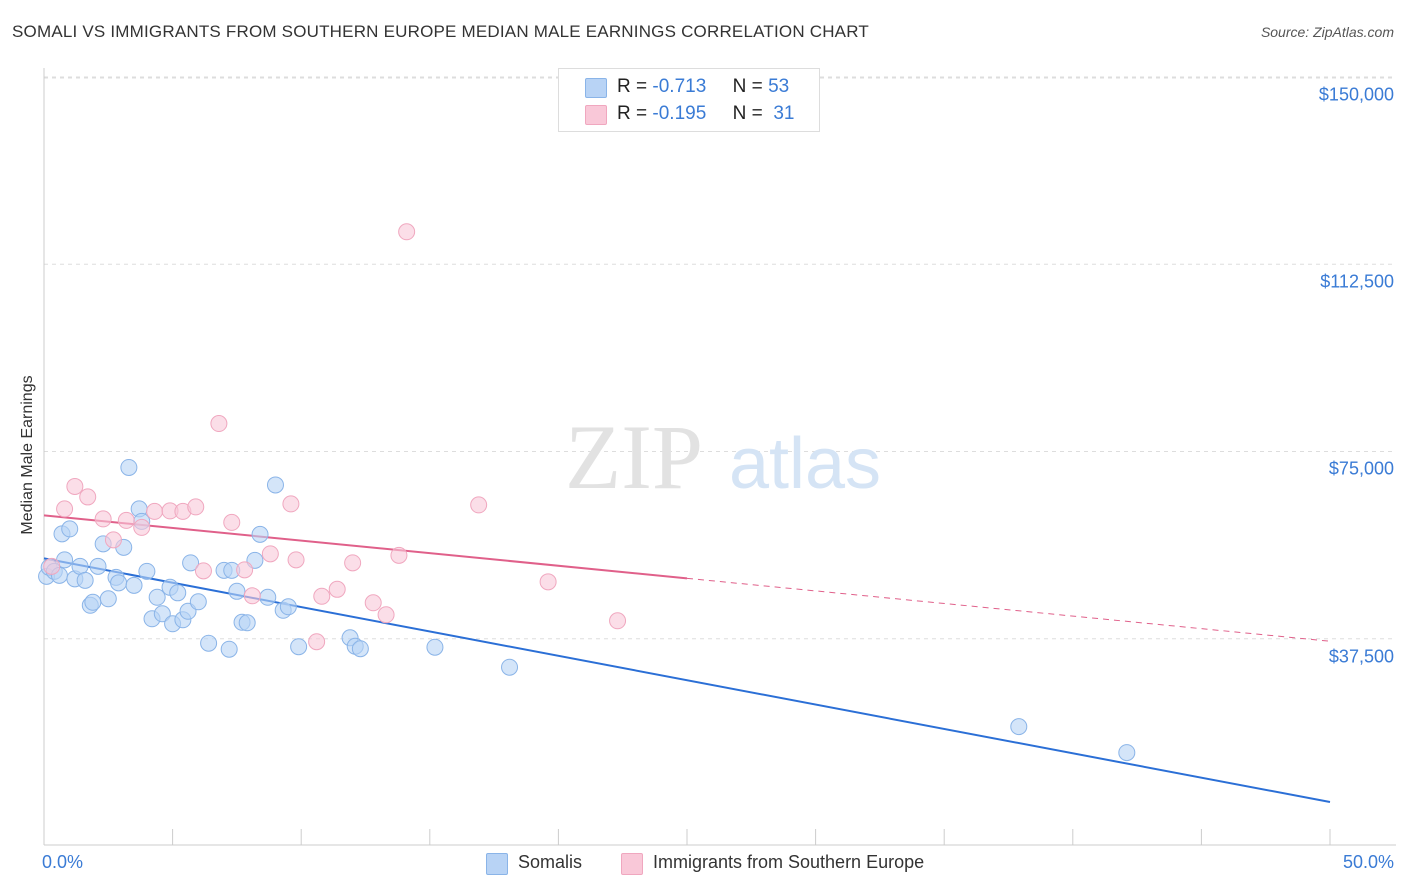  I want to click on europe-trend-line, so click(365, 547).